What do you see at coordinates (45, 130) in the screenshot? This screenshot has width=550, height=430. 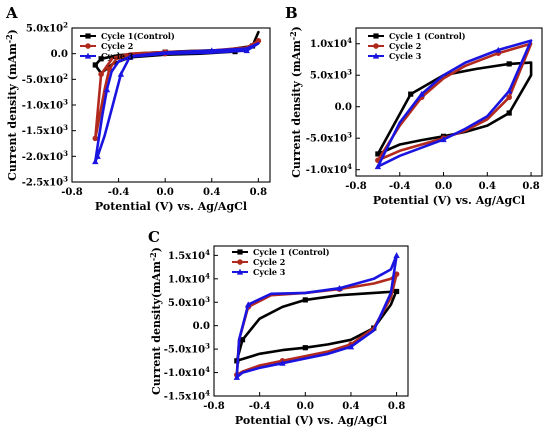 I see `y-tick-label: -1.5x10³` at bounding box center [45, 130].